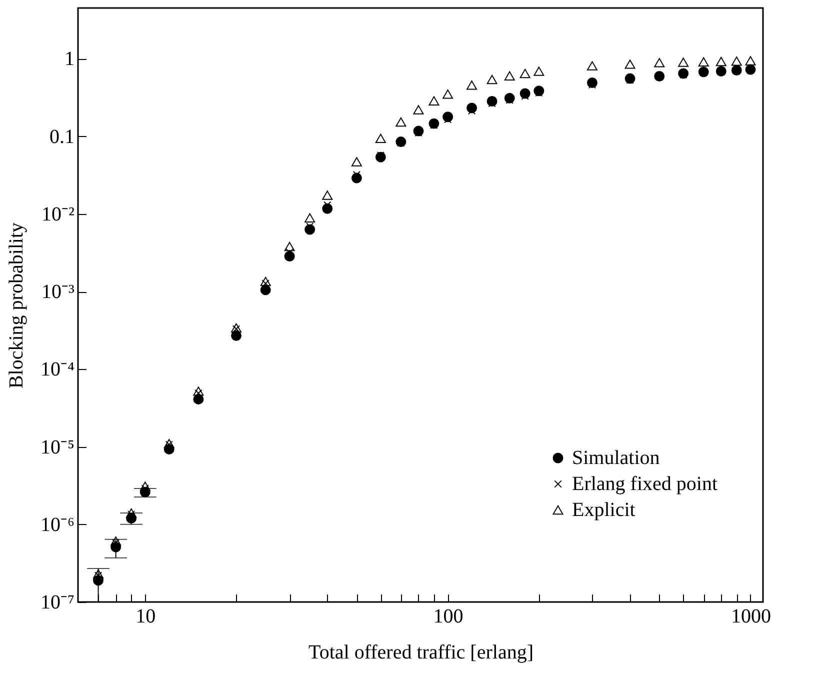 The image size is (814, 694). I want to click on y-tick-label: 10⁻², so click(58, 214).